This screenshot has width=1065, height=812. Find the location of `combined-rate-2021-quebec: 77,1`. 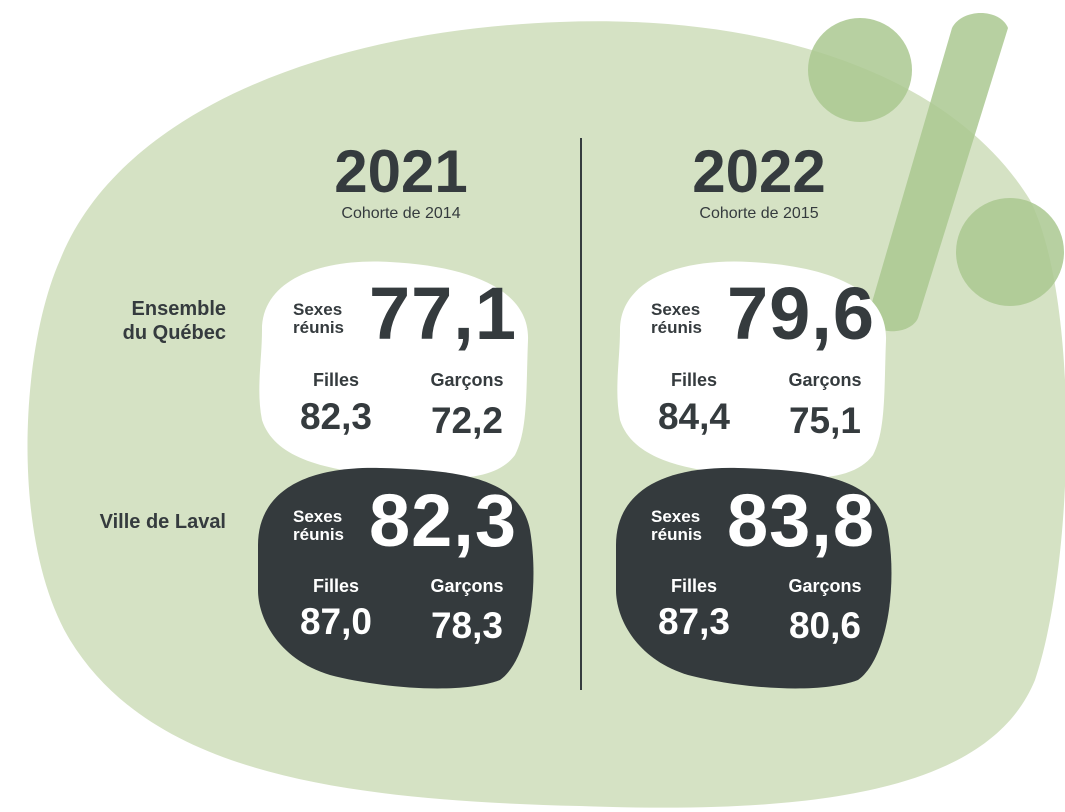

combined-rate-2021-quebec: 77,1 is located at coordinates (443, 313).